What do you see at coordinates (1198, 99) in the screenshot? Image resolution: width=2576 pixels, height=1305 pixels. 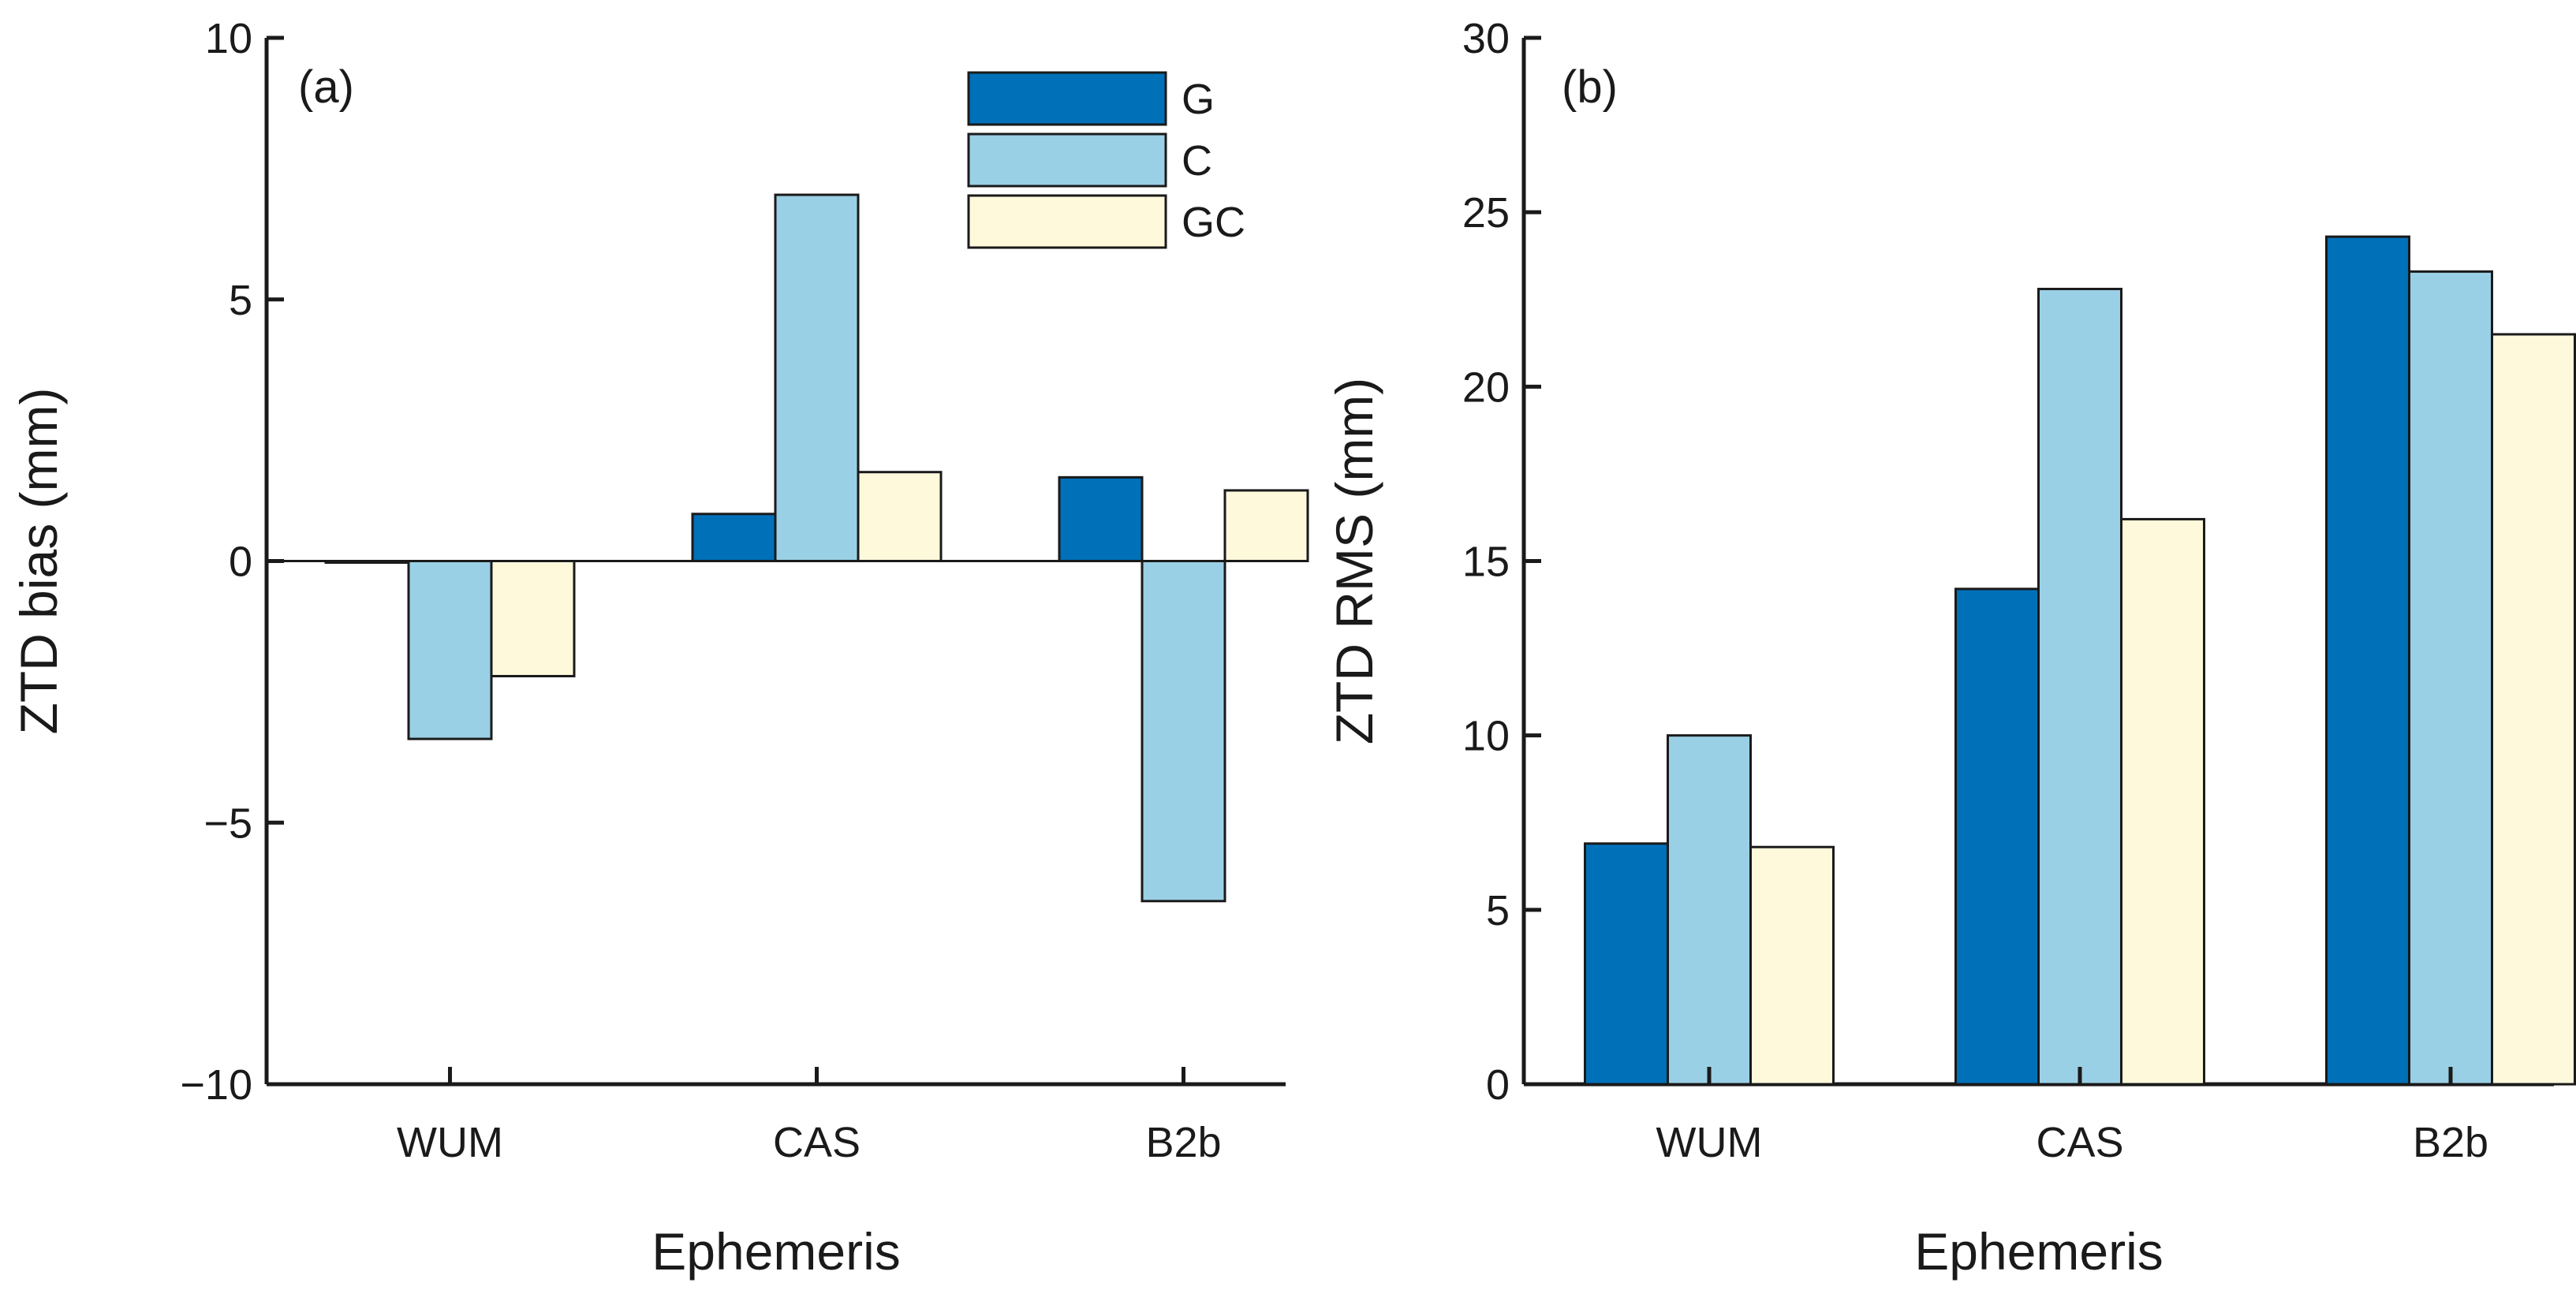 I see `legend-label-g: G` at bounding box center [1198, 99].